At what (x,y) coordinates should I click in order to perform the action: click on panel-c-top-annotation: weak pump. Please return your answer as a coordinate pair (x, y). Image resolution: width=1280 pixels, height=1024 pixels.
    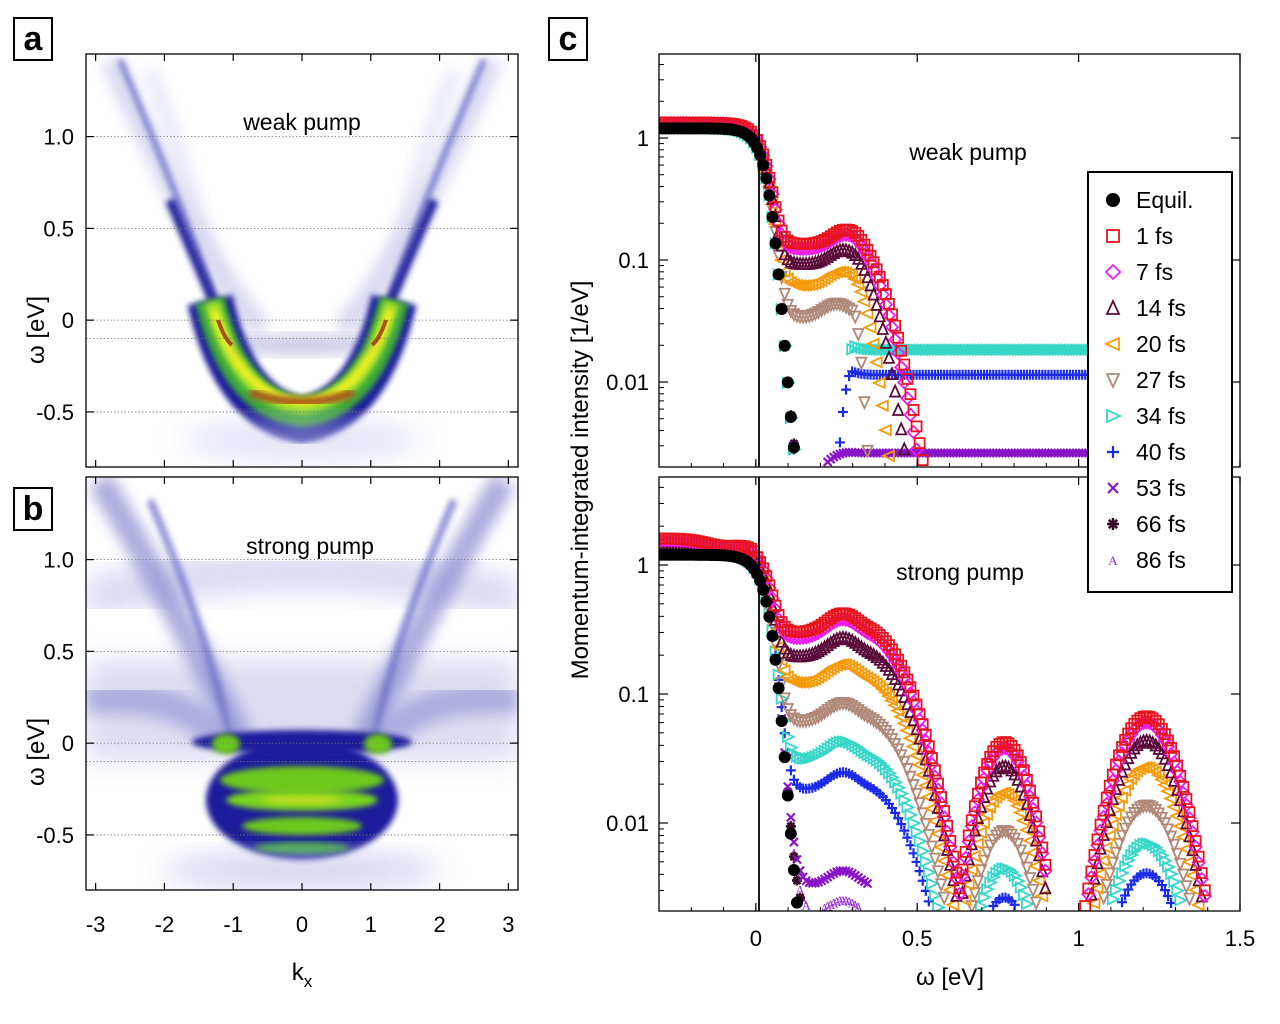
    Looking at the image, I should click on (967, 152).